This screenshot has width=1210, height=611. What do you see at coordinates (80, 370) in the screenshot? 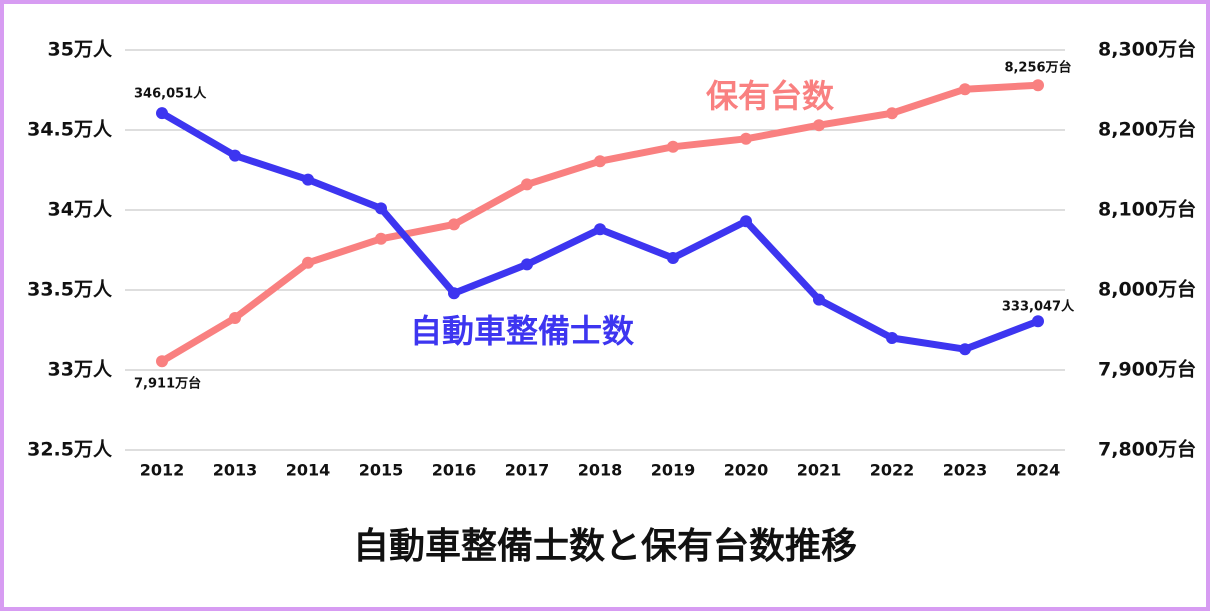
I see `y-tick-label: 33万人` at bounding box center [80, 370].